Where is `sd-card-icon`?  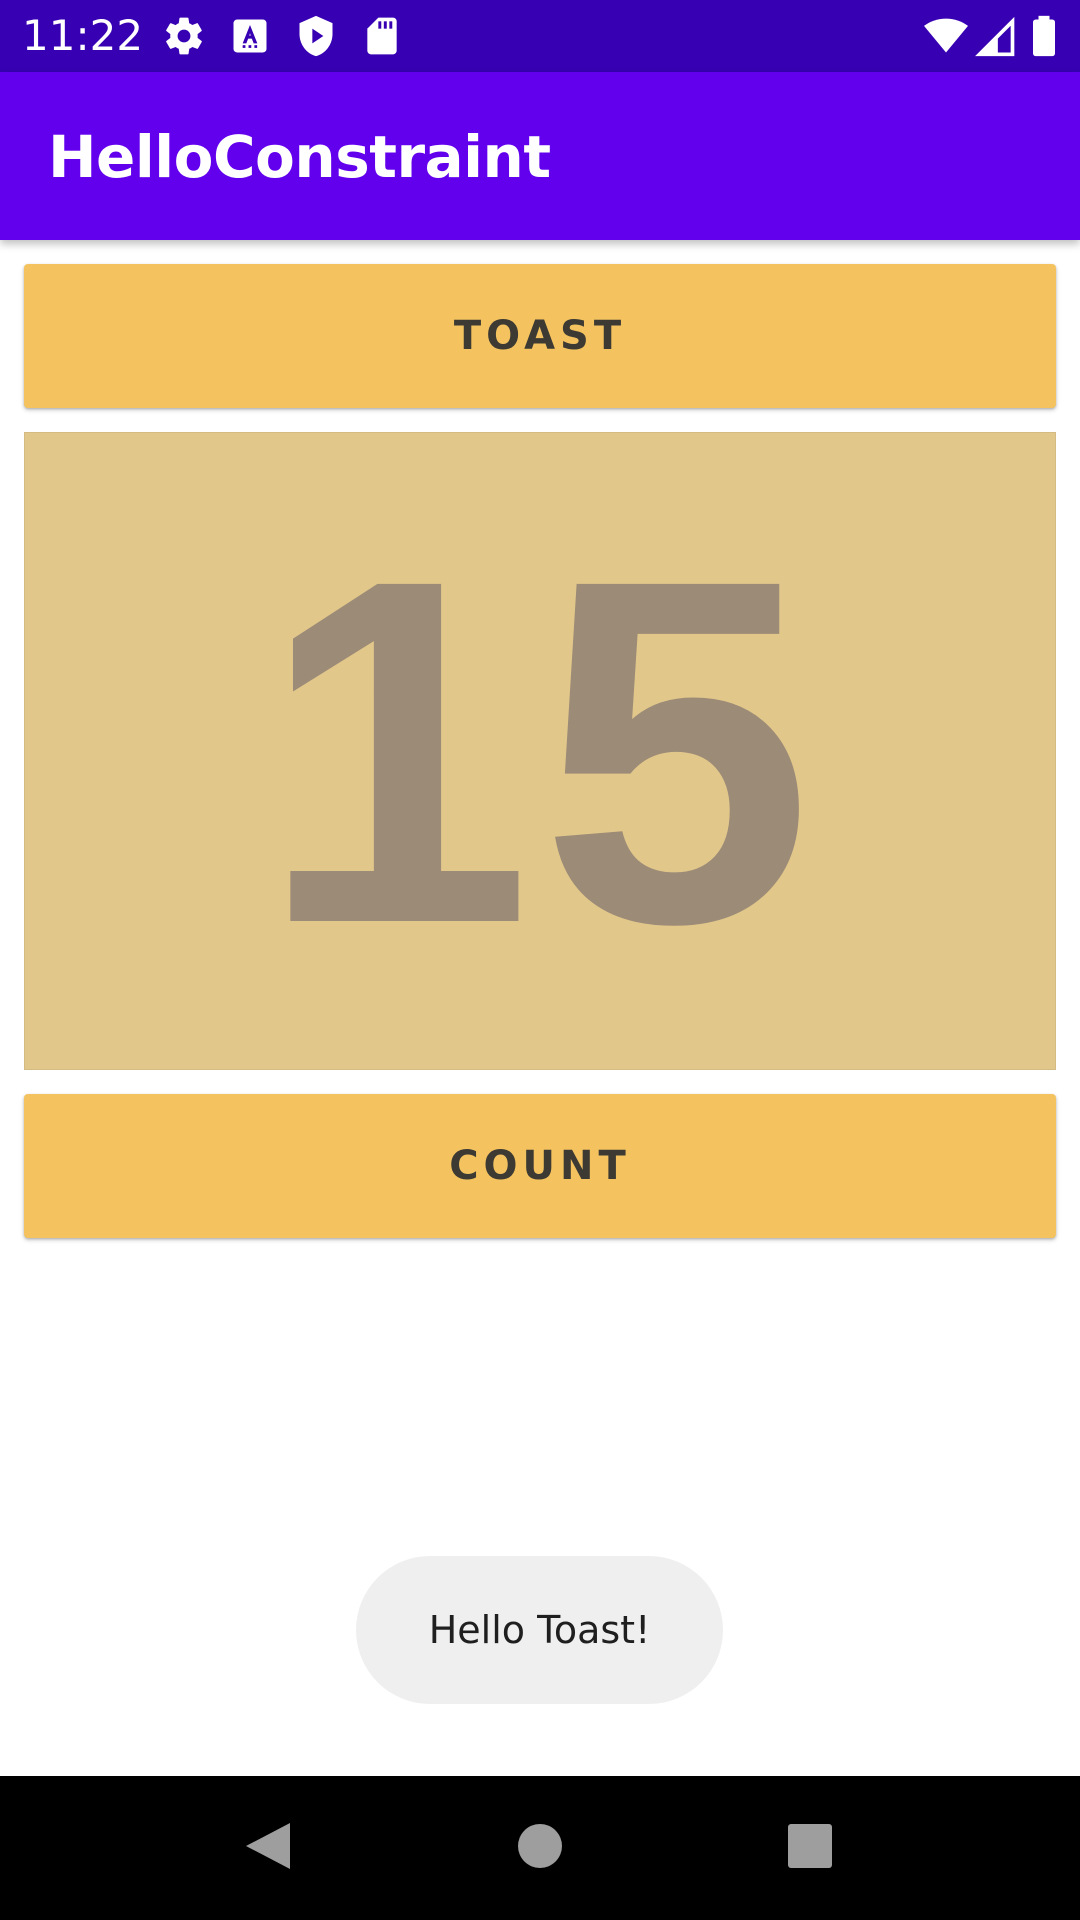
sd-card-icon is located at coordinates (382, 36).